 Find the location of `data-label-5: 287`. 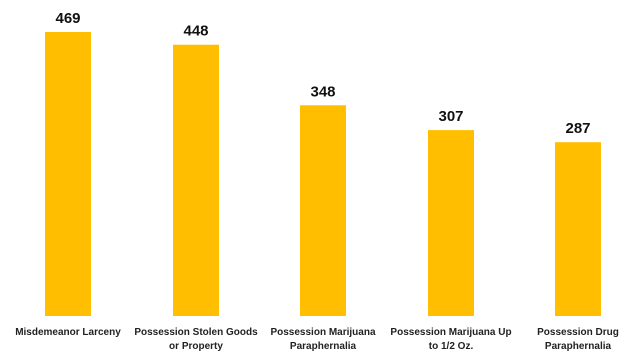

data-label-5: 287 is located at coordinates (577, 128).